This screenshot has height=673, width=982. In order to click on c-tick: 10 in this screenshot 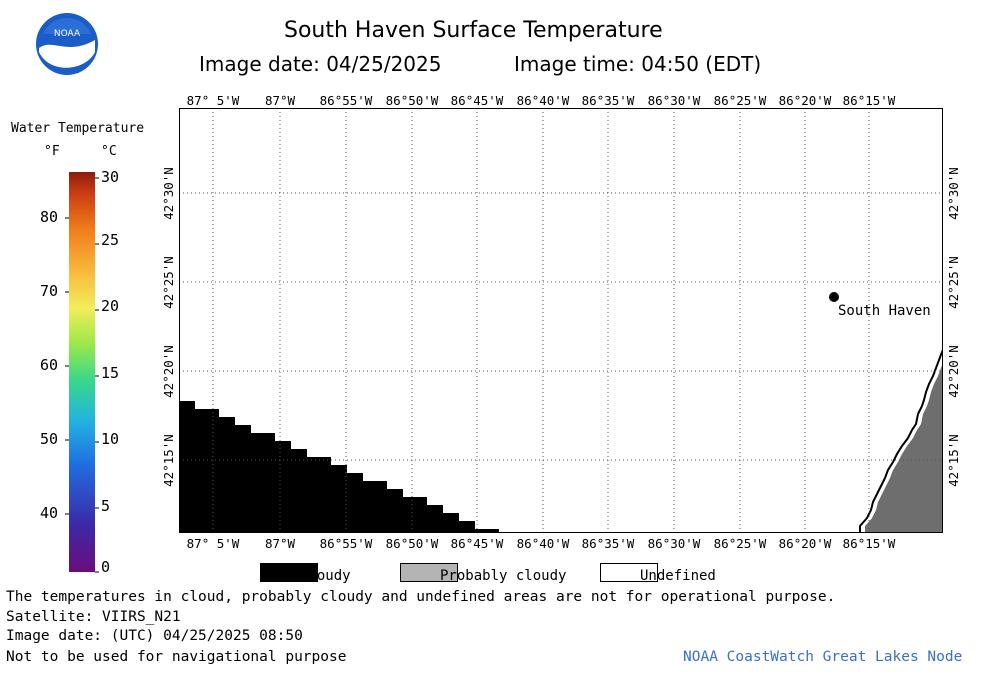, I will do `click(110, 439)`.